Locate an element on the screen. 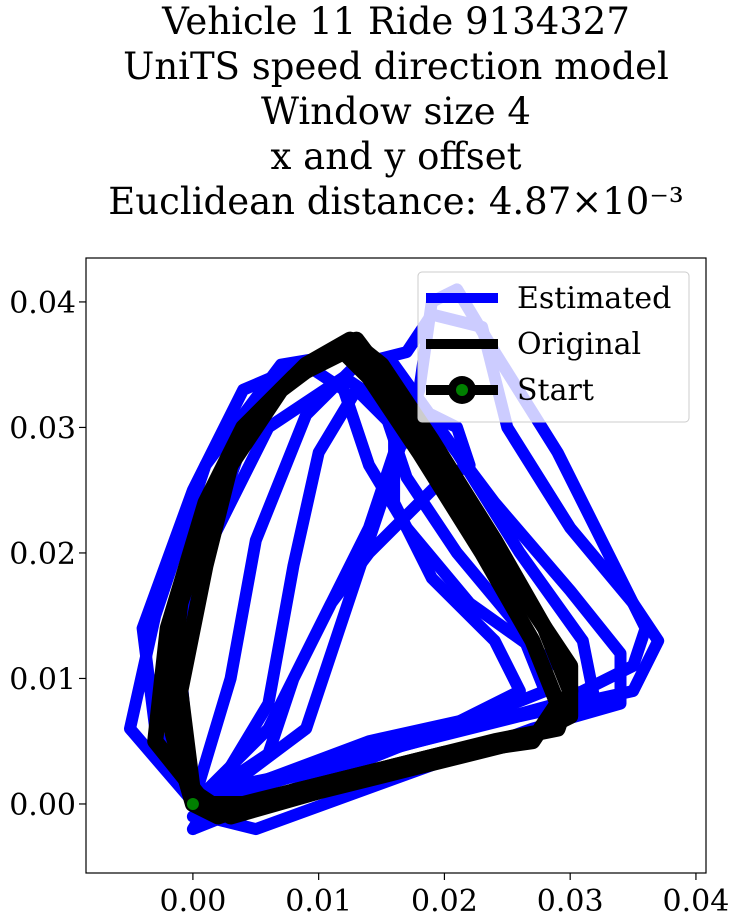  y-tick-label: 0.04 is located at coordinates (42, 303).